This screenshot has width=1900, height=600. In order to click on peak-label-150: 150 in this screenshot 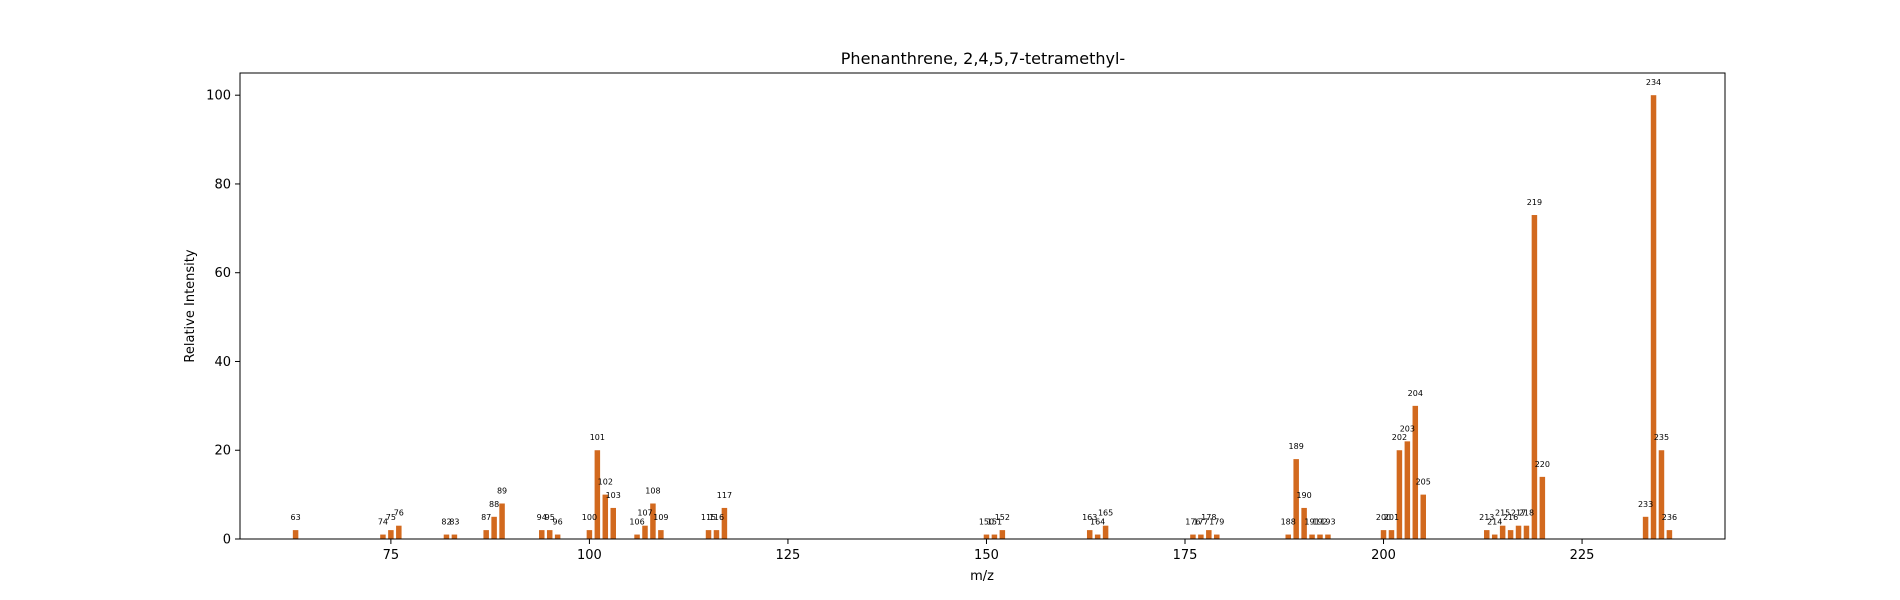, I will do `click(986, 522)`.